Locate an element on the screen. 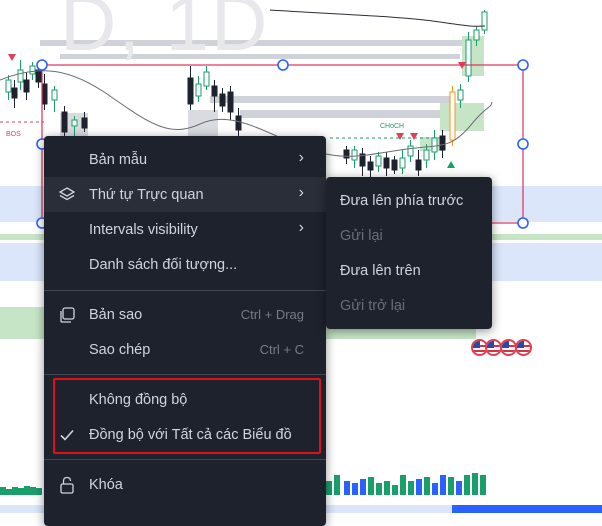 Image resolution: width=602 pixels, height=526 pixels. menu-item-label: Sao chép is located at coordinates (120, 349).